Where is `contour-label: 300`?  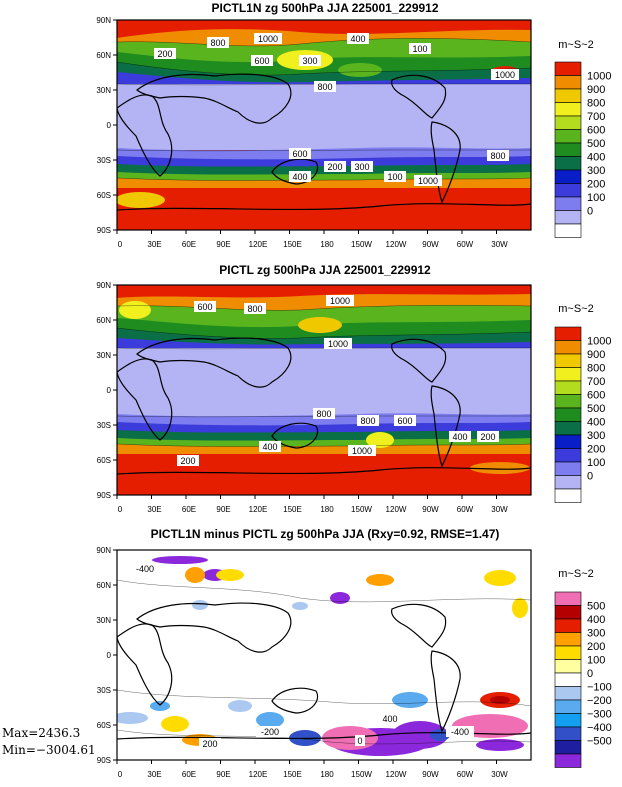 contour-label: 300 is located at coordinates (309, 61).